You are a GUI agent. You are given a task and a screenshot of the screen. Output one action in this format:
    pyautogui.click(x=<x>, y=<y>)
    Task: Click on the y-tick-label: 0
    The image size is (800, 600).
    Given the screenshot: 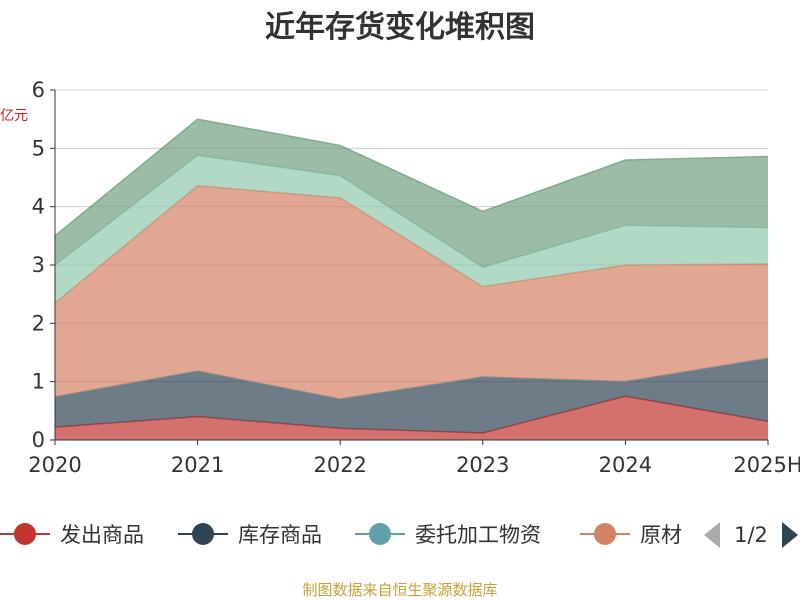 What is the action you would take?
    pyautogui.click(x=38, y=440)
    